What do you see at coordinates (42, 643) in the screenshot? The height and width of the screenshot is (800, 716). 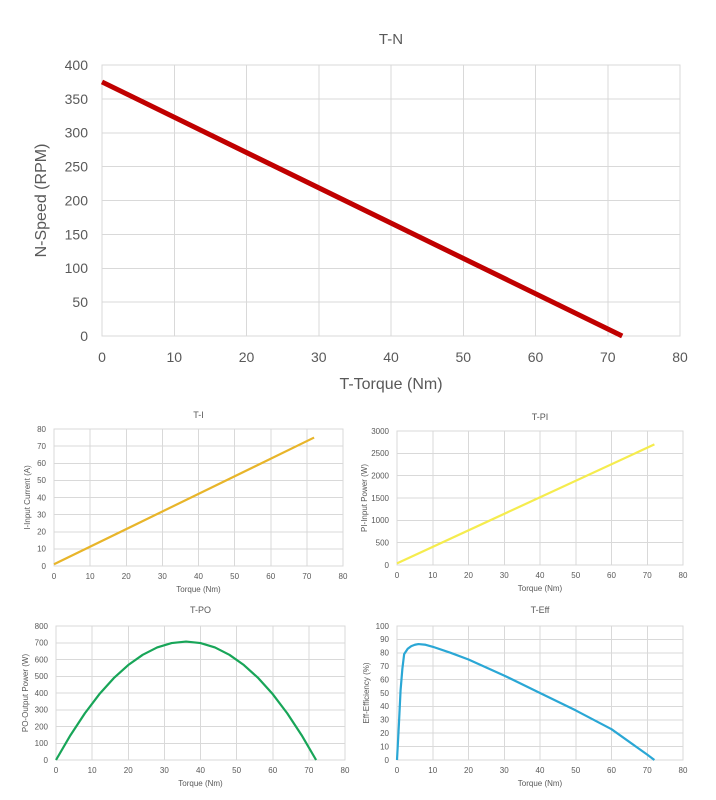 I see `y-tick-label: 700` at bounding box center [42, 643].